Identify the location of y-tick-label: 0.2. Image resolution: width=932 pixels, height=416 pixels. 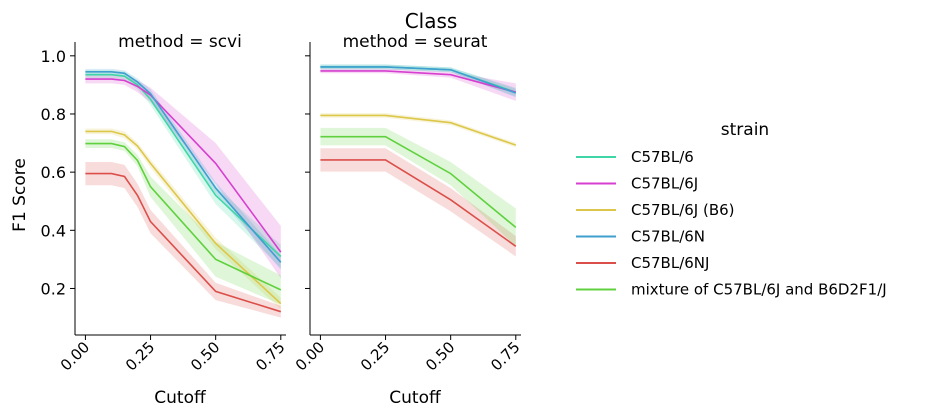
(53, 288).